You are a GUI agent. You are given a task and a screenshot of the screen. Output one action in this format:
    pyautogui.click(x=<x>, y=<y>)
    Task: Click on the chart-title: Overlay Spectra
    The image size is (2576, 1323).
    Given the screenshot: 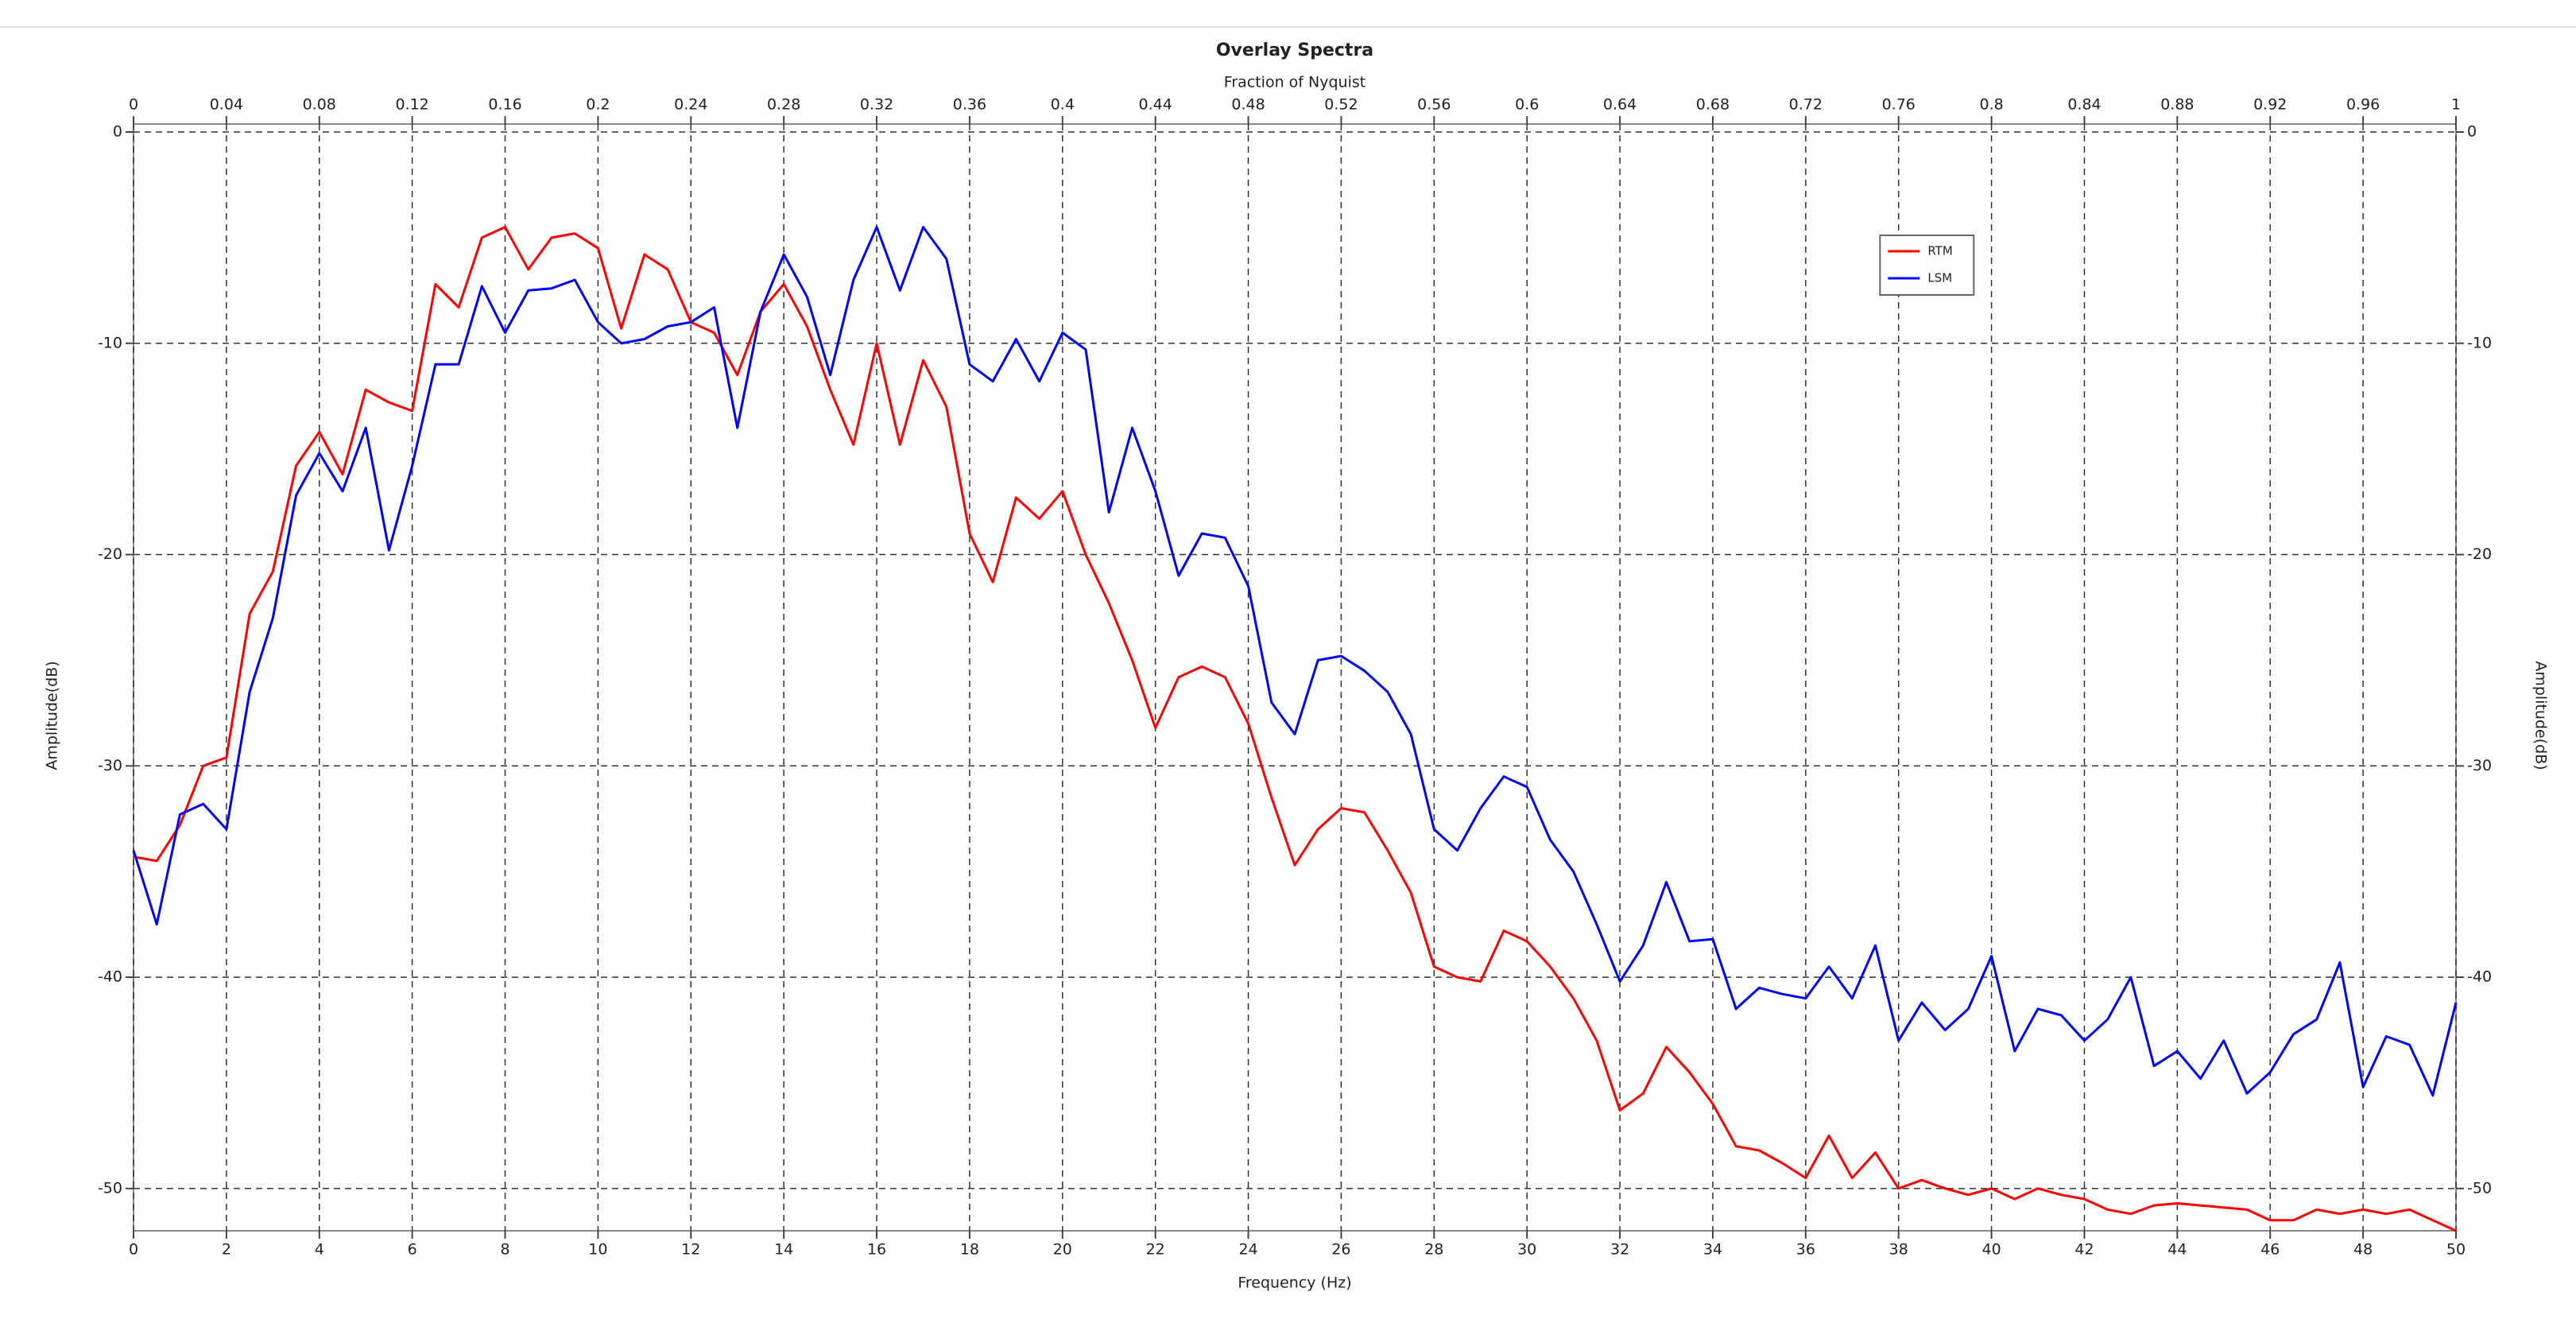 What is the action you would take?
    pyautogui.click(x=1294, y=50)
    